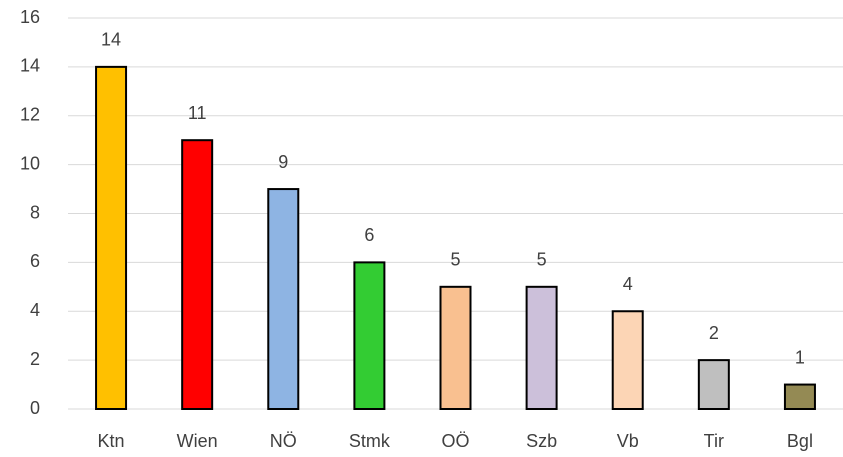  I want to click on x-tick-label: Stmk, so click(370, 441).